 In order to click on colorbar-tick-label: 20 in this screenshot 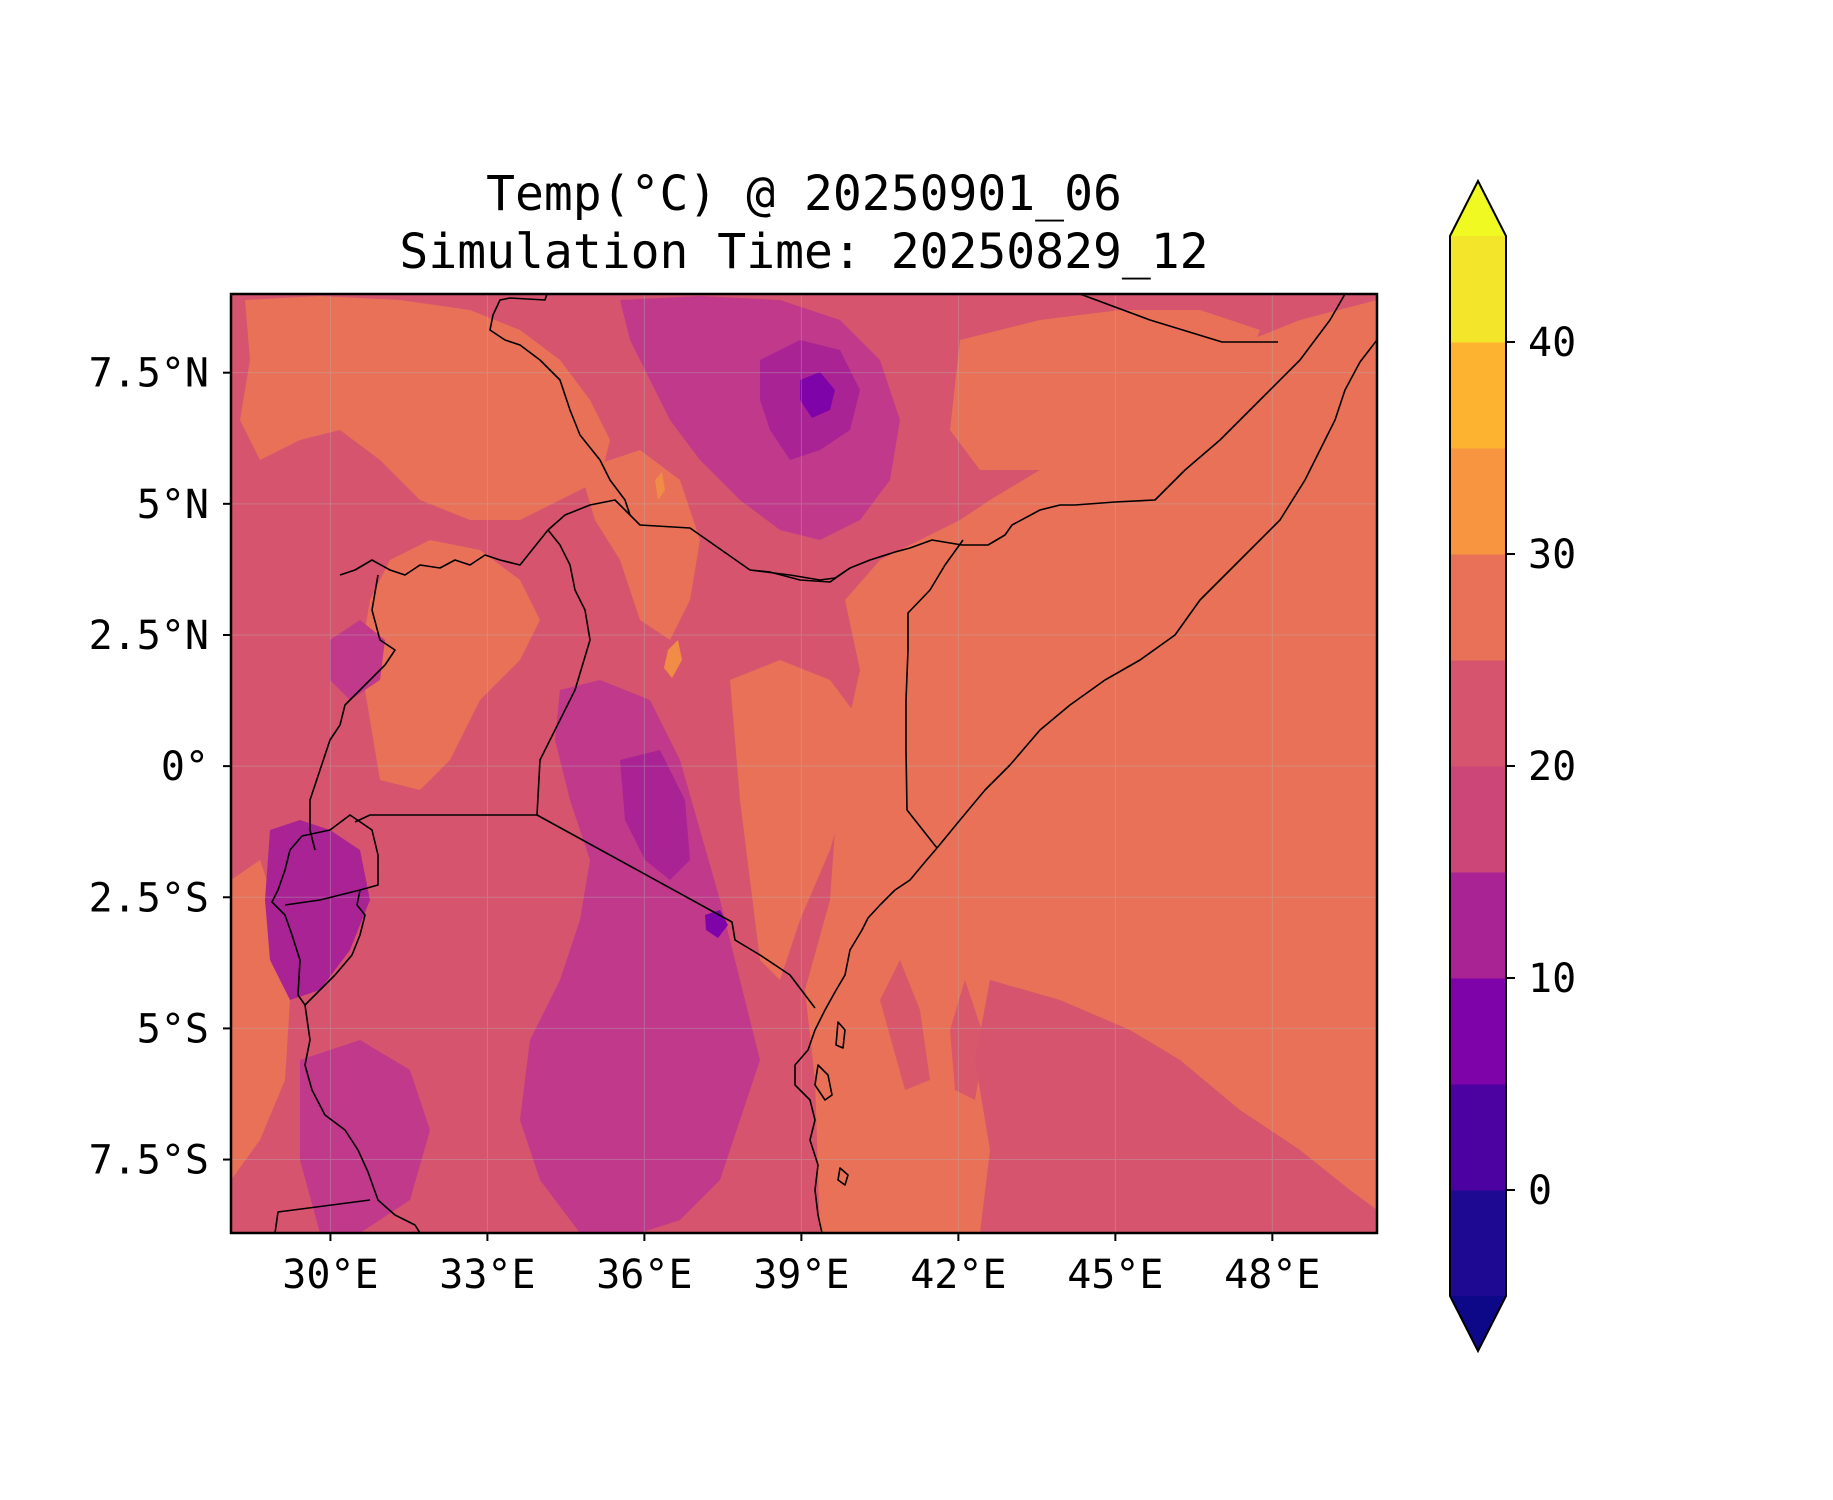, I will do `click(1552, 767)`.